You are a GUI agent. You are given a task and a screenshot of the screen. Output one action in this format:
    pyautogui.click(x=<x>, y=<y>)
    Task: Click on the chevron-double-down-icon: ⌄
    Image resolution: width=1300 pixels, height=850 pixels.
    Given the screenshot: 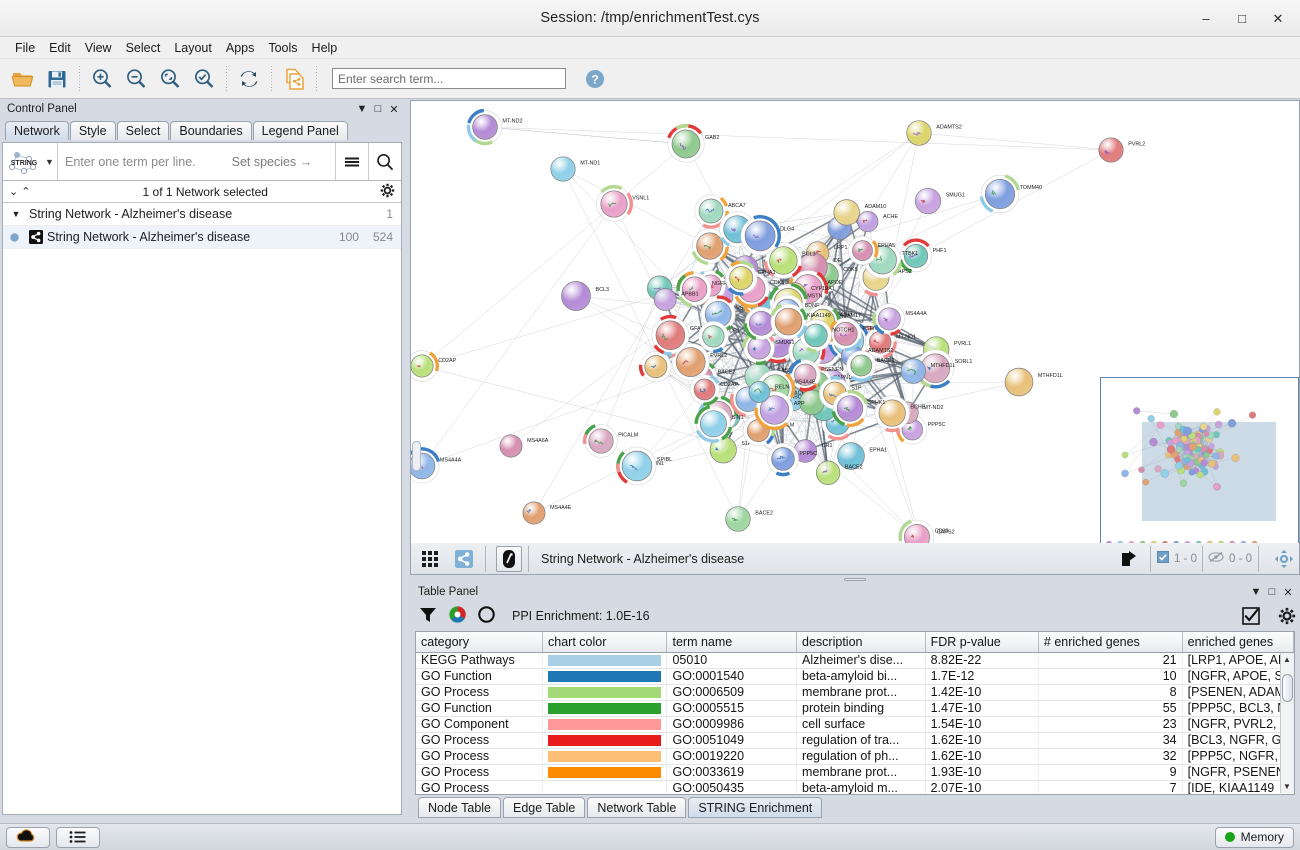 What is the action you would take?
    pyautogui.click(x=14, y=192)
    